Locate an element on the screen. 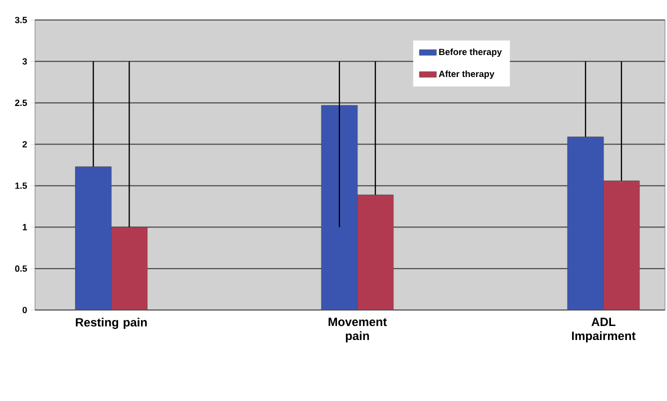 This screenshot has height=401, width=667. y-tick-label: 2.5 is located at coordinates (21, 103).